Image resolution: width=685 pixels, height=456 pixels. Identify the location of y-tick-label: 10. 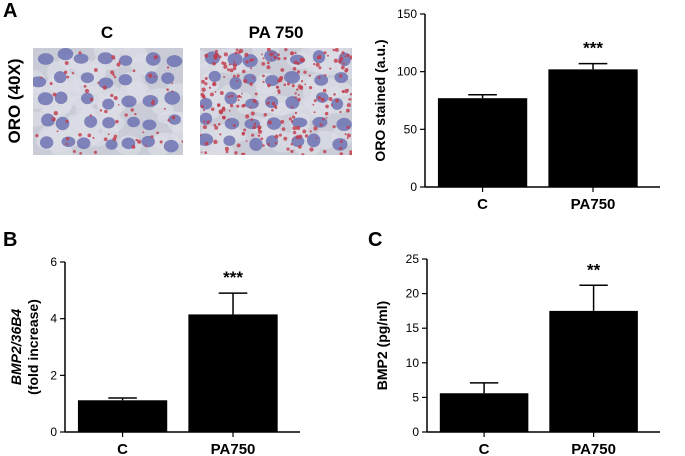
(413, 363).